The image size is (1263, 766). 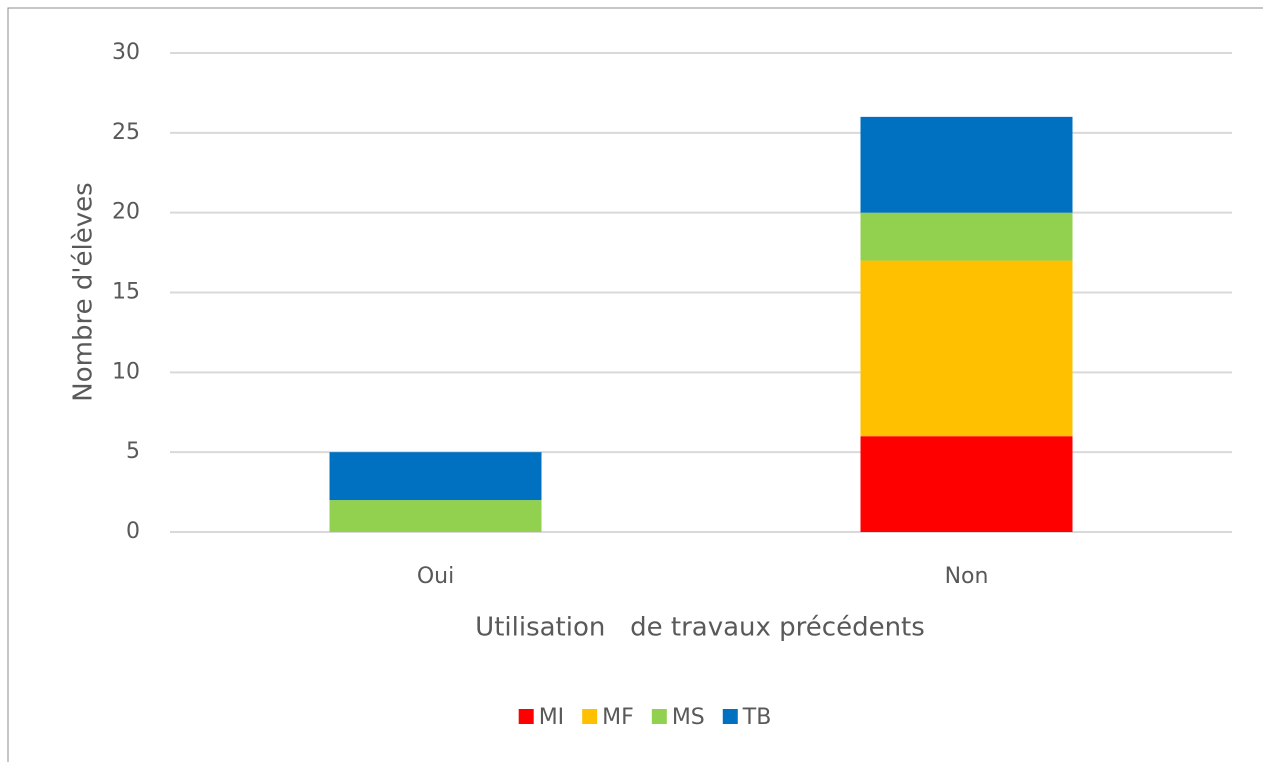 What do you see at coordinates (435, 576) in the screenshot?
I see `x-tick-label: Oui` at bounding box center [435, 576].